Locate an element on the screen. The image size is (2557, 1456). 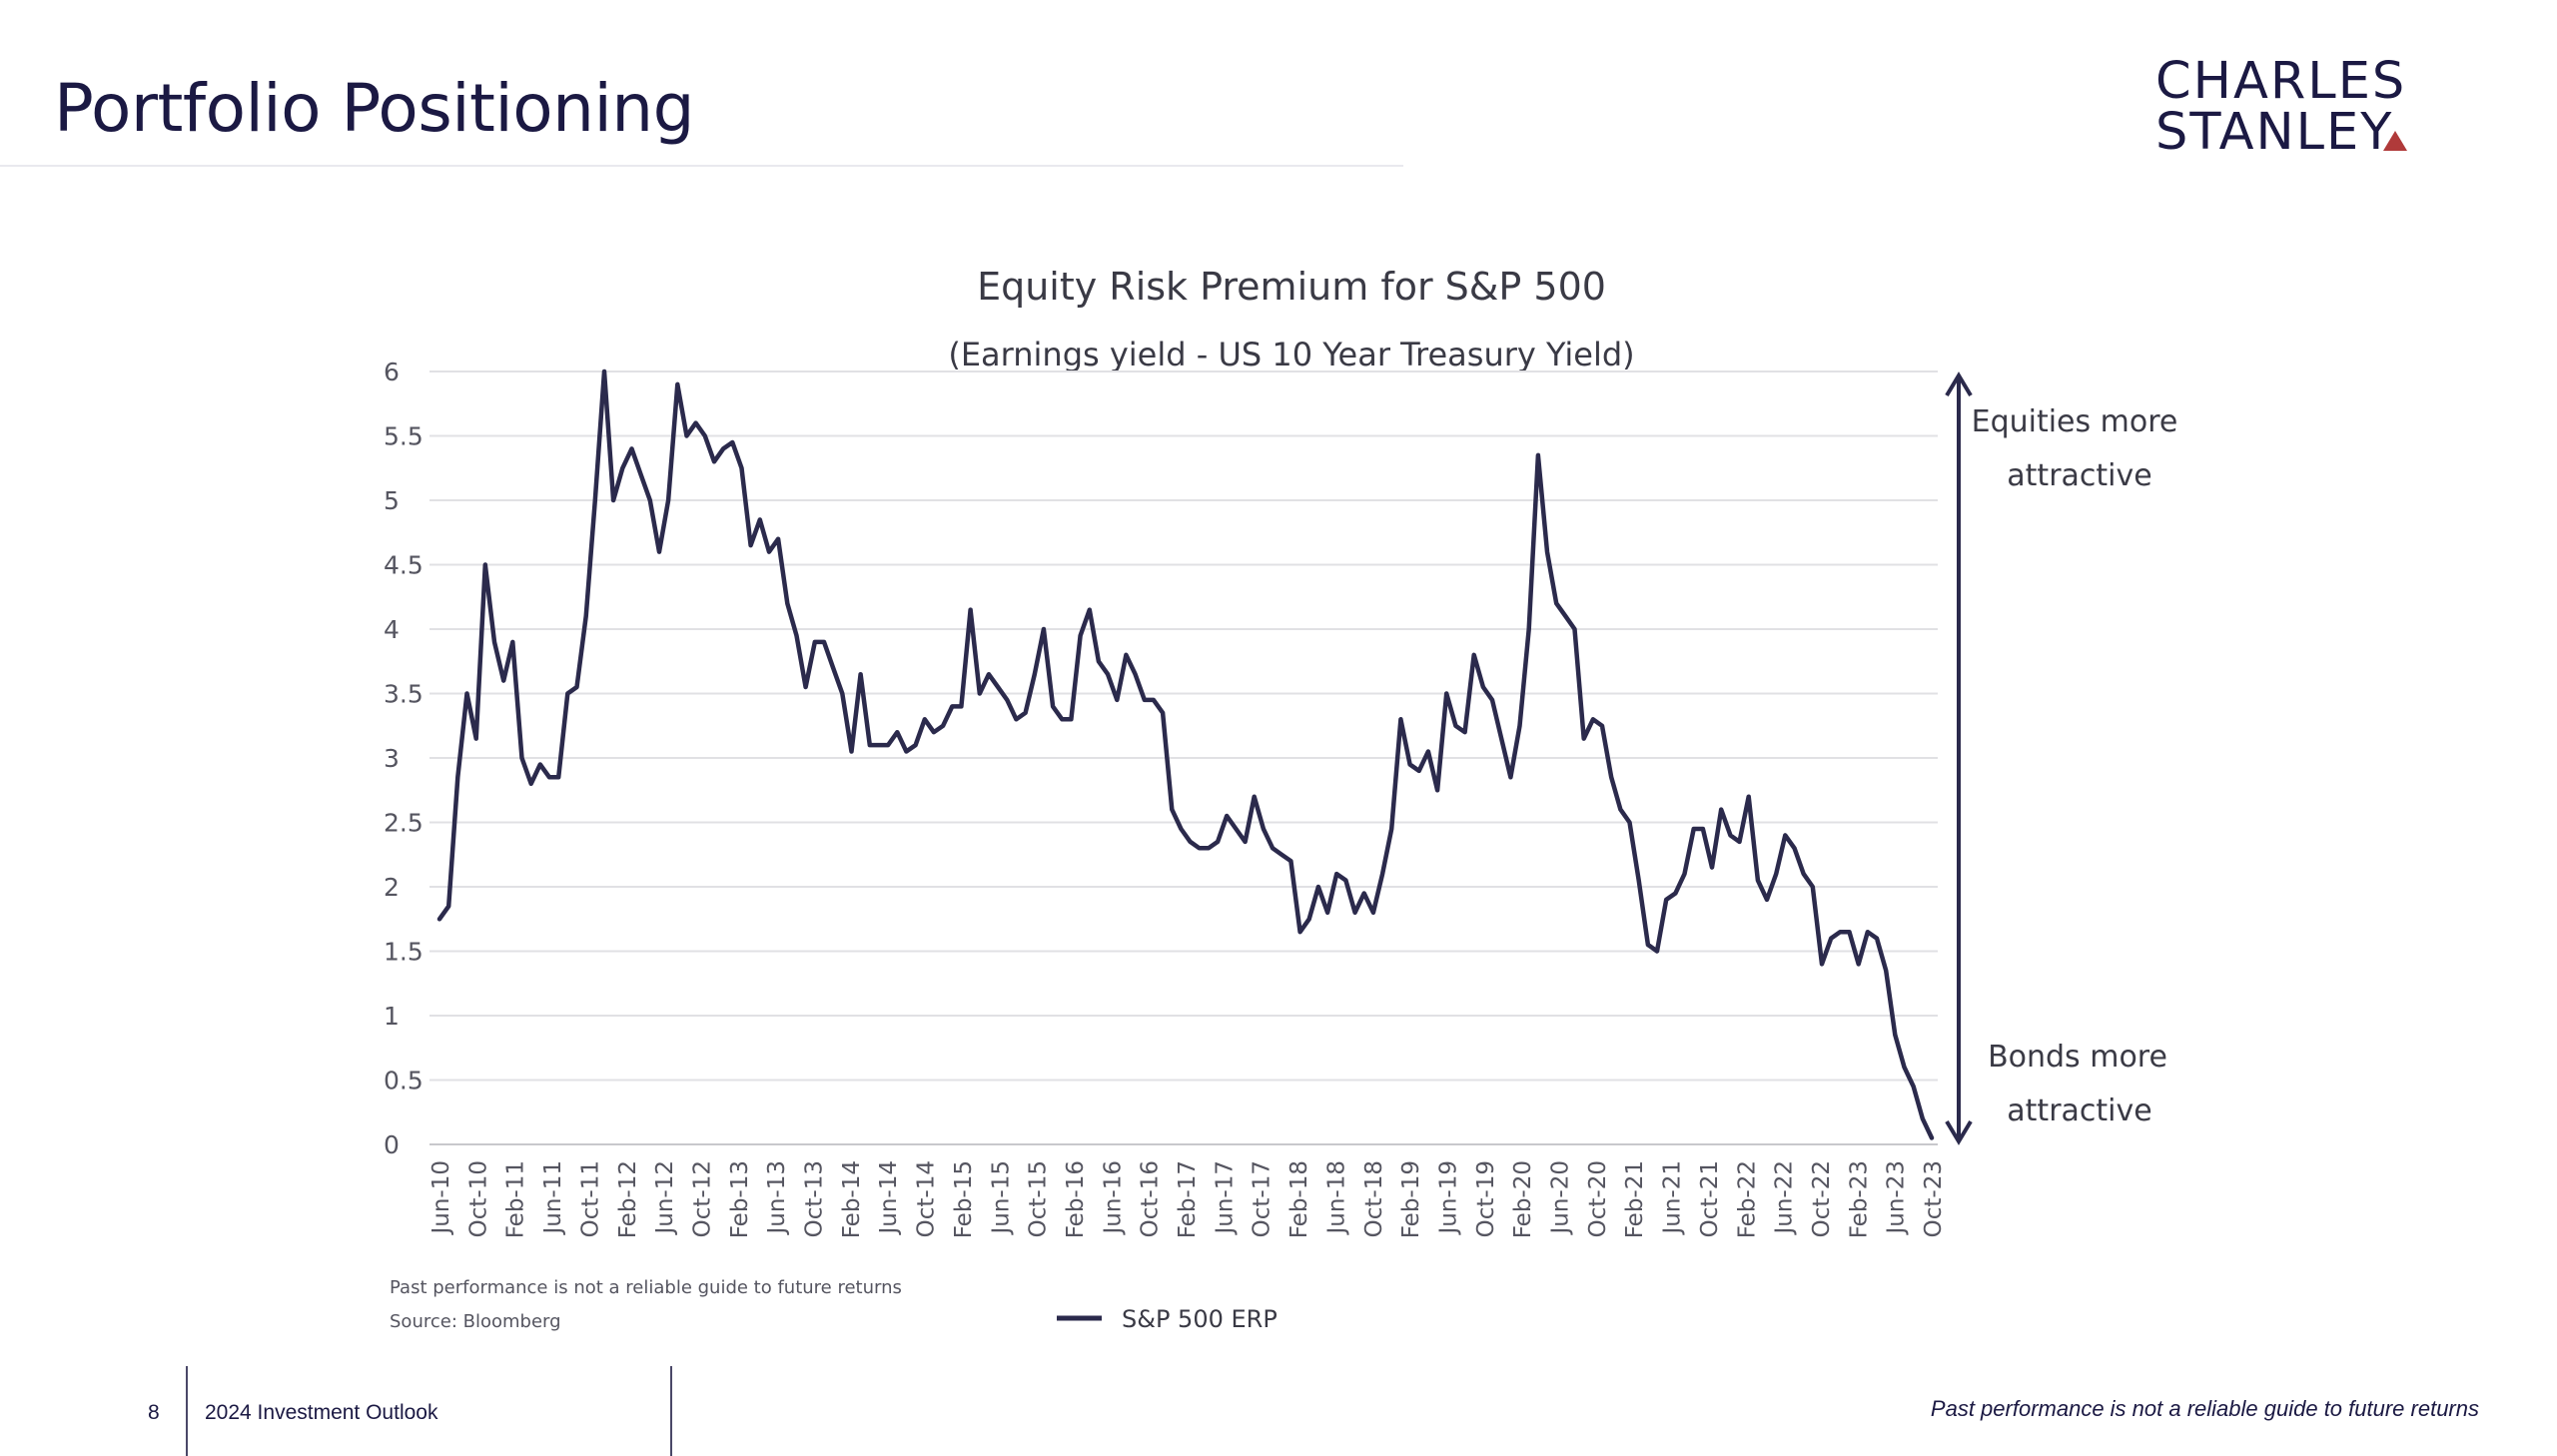
x-tick-label: Oct-11 is located at coordinates (590, 1198).